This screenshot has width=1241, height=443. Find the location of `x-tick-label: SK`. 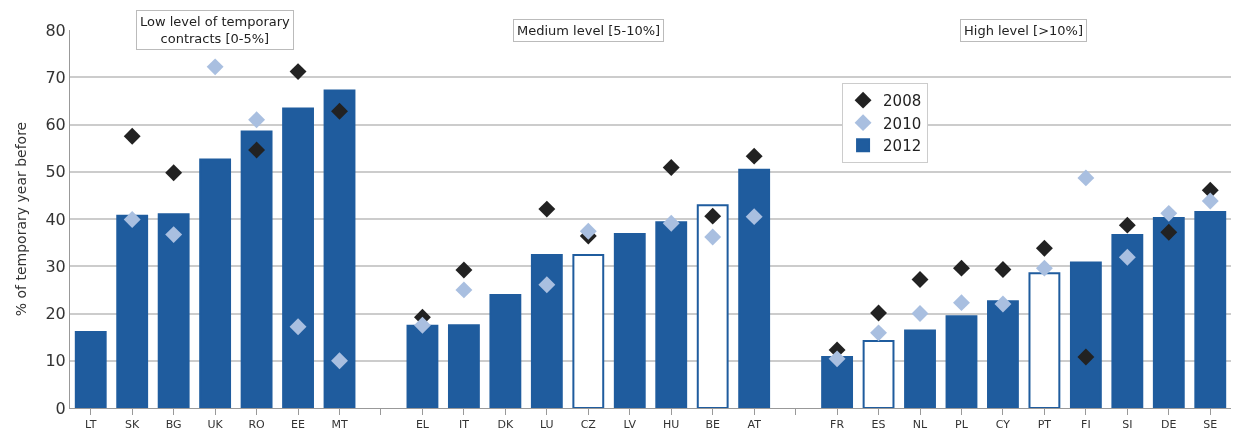

x-tick-label: SK is located at coordinates (133, 425).